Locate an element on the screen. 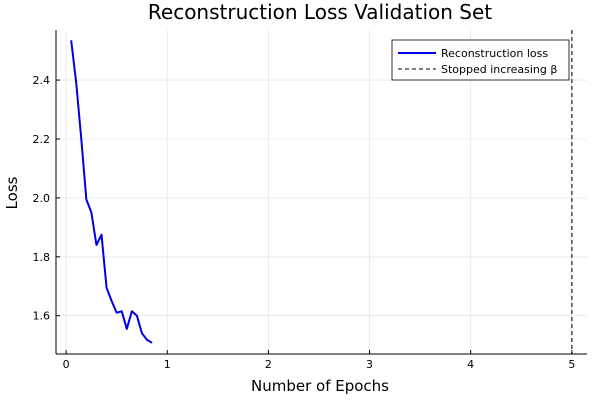  series-line-reconstruction-loss is located at coordinates (111, 192).